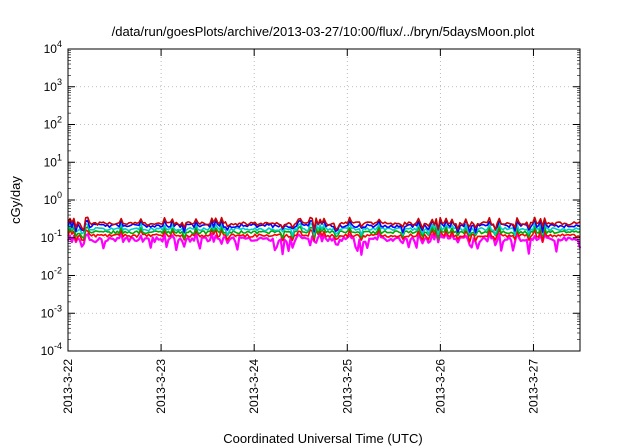 The width and height of the screenshot is (640, 448). What do you see at coordinates (161, 386) in the screenshot?
I see `x-tick-label: 2013-3-23` at bounding box center [161, 386].